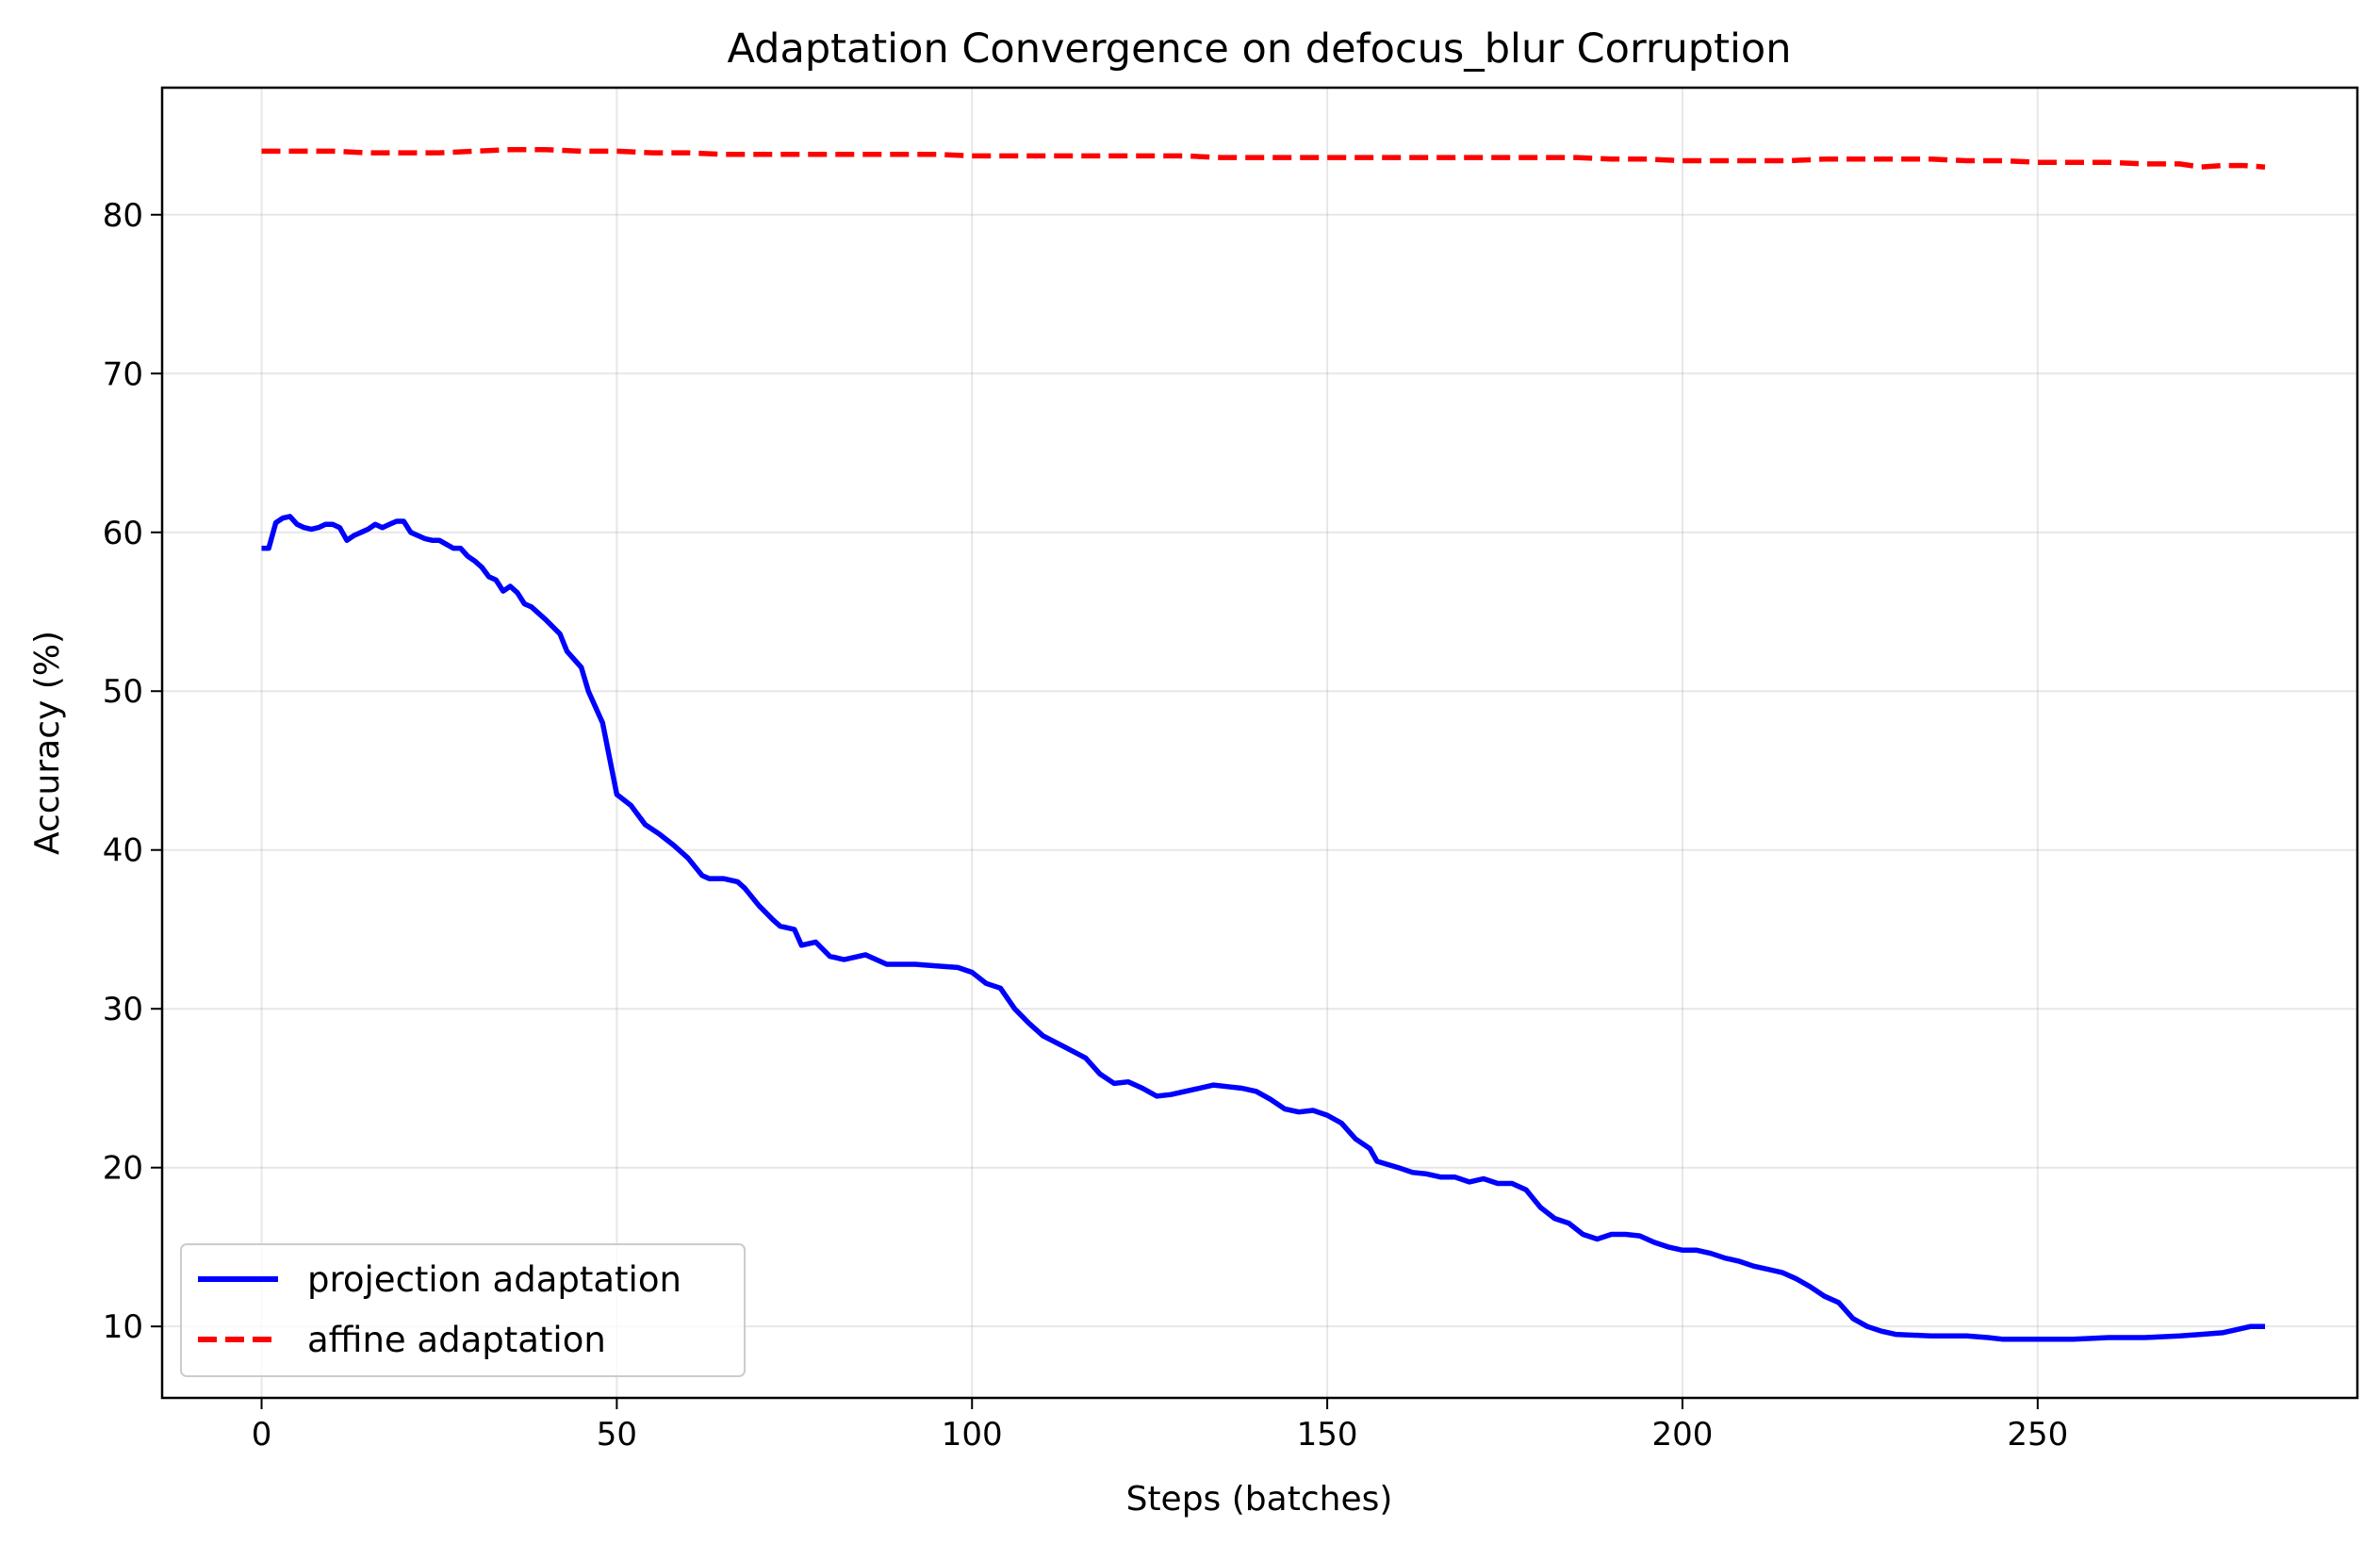 This screenshot has height=1544, width=2380. I want to click on y-tick-label: 70, so click(123, 374).